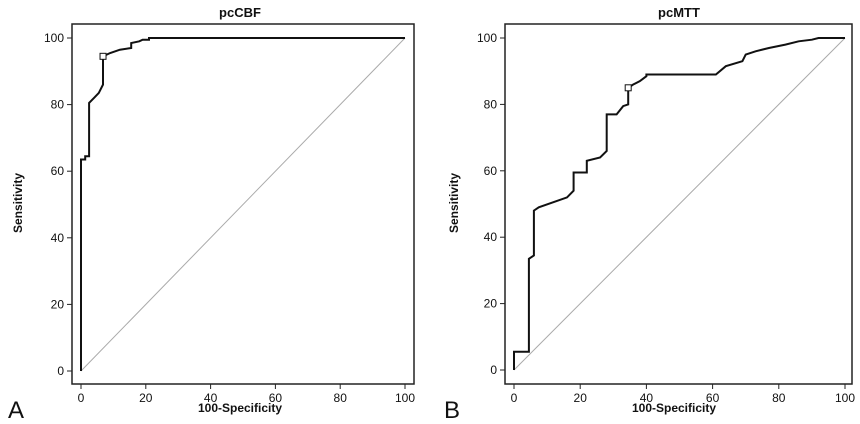 The width and height of the screenshot is (860, 424). What do you see at coordinates (16, 410) in the screenshot?
I see `panel-letter: A` at bounding box center [16, 410].